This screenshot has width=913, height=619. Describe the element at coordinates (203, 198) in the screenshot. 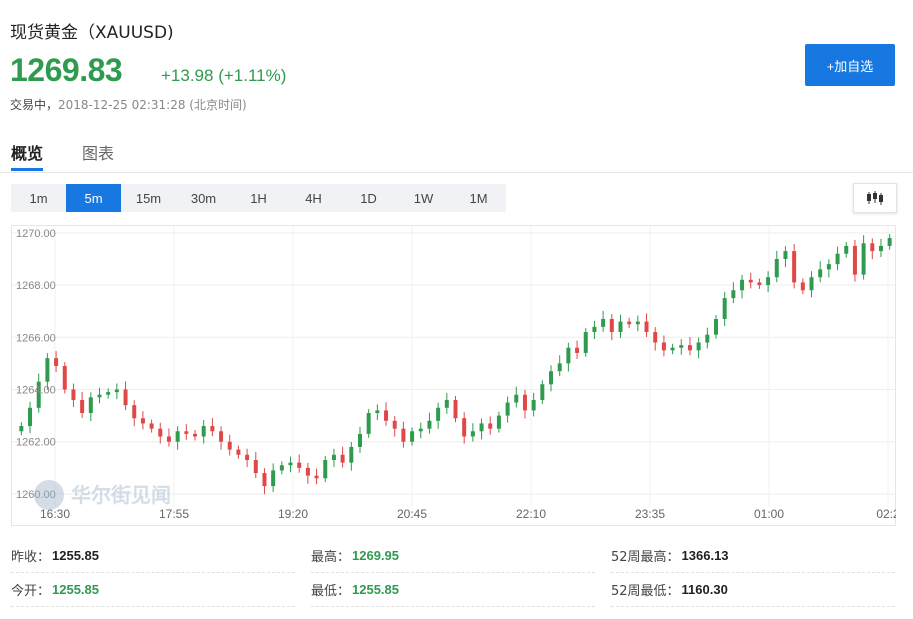

I see `period-30m: 30m` at that location.